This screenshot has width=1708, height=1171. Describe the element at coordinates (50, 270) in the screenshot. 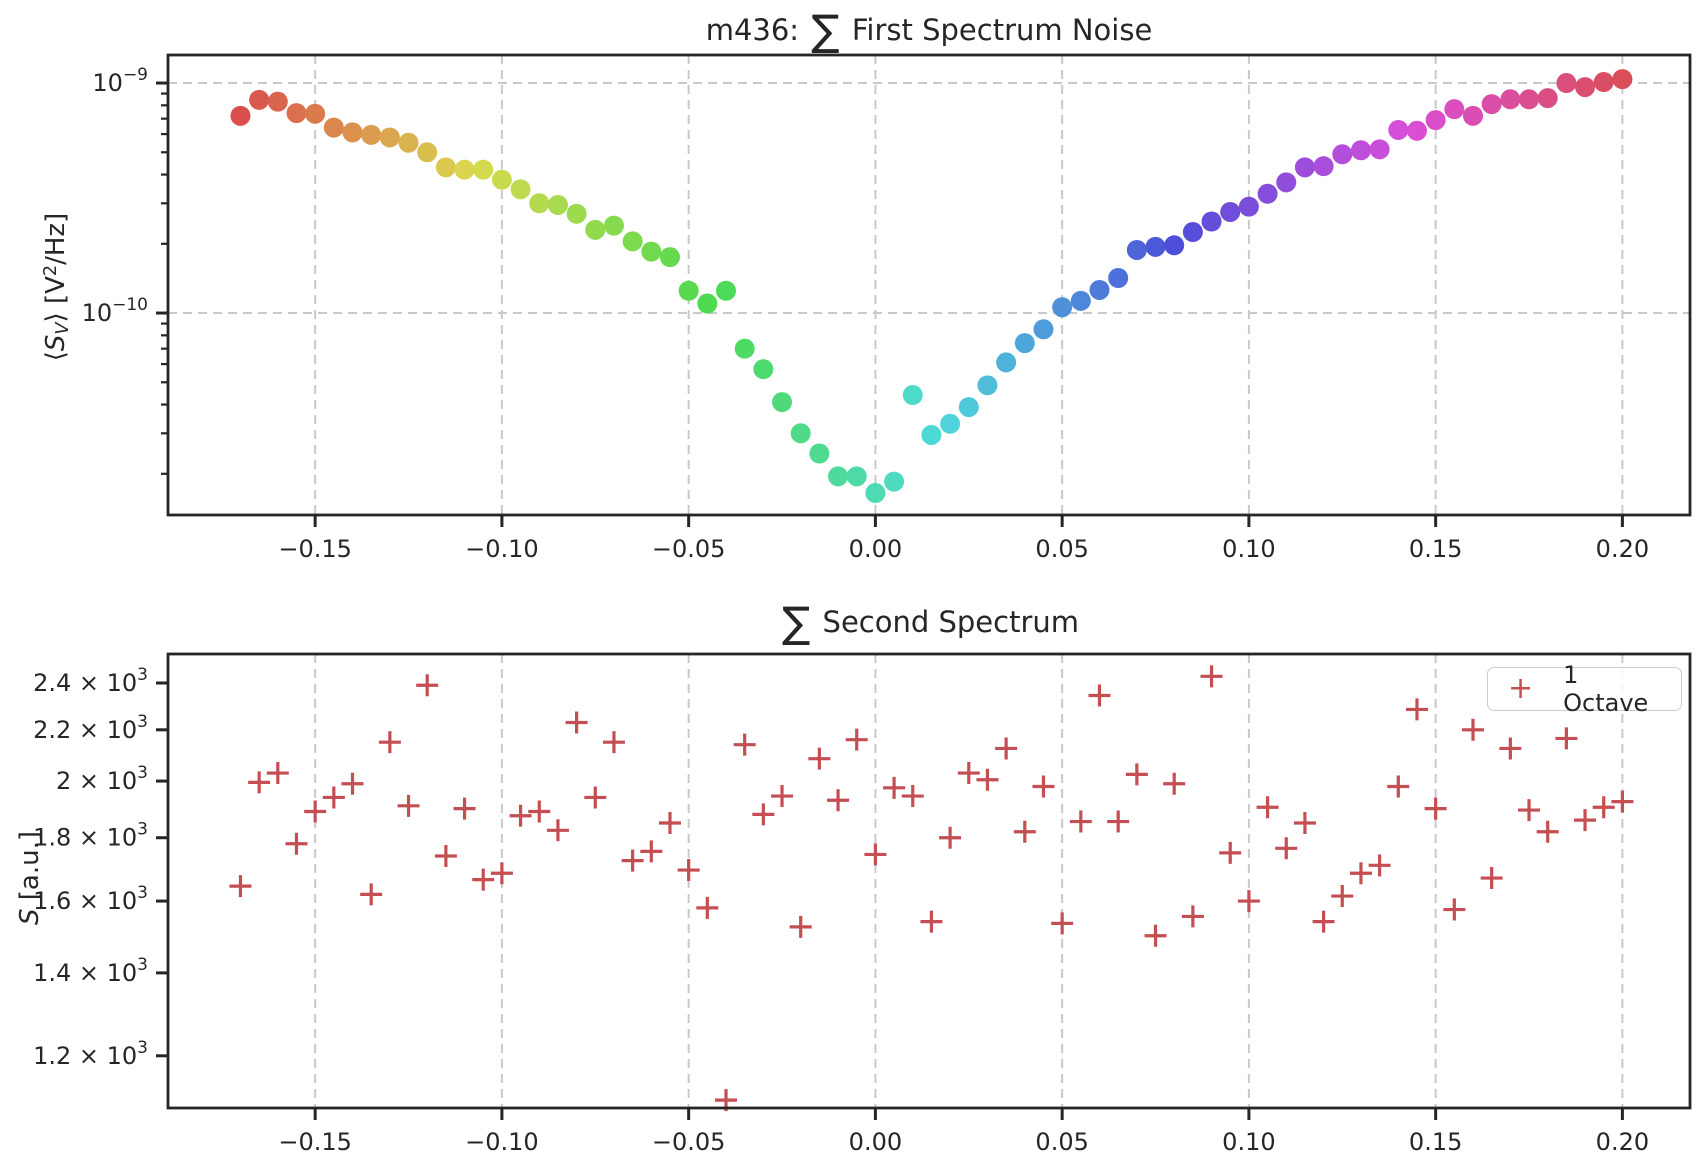

I see `ylabel-superscript: 2` at that location.